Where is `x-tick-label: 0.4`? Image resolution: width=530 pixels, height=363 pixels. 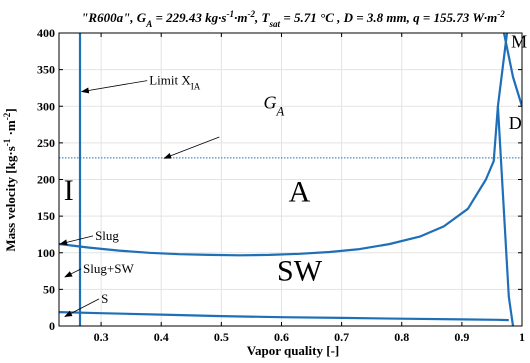
x-tick-label: 0.4 is located at coordinates (161, 337).